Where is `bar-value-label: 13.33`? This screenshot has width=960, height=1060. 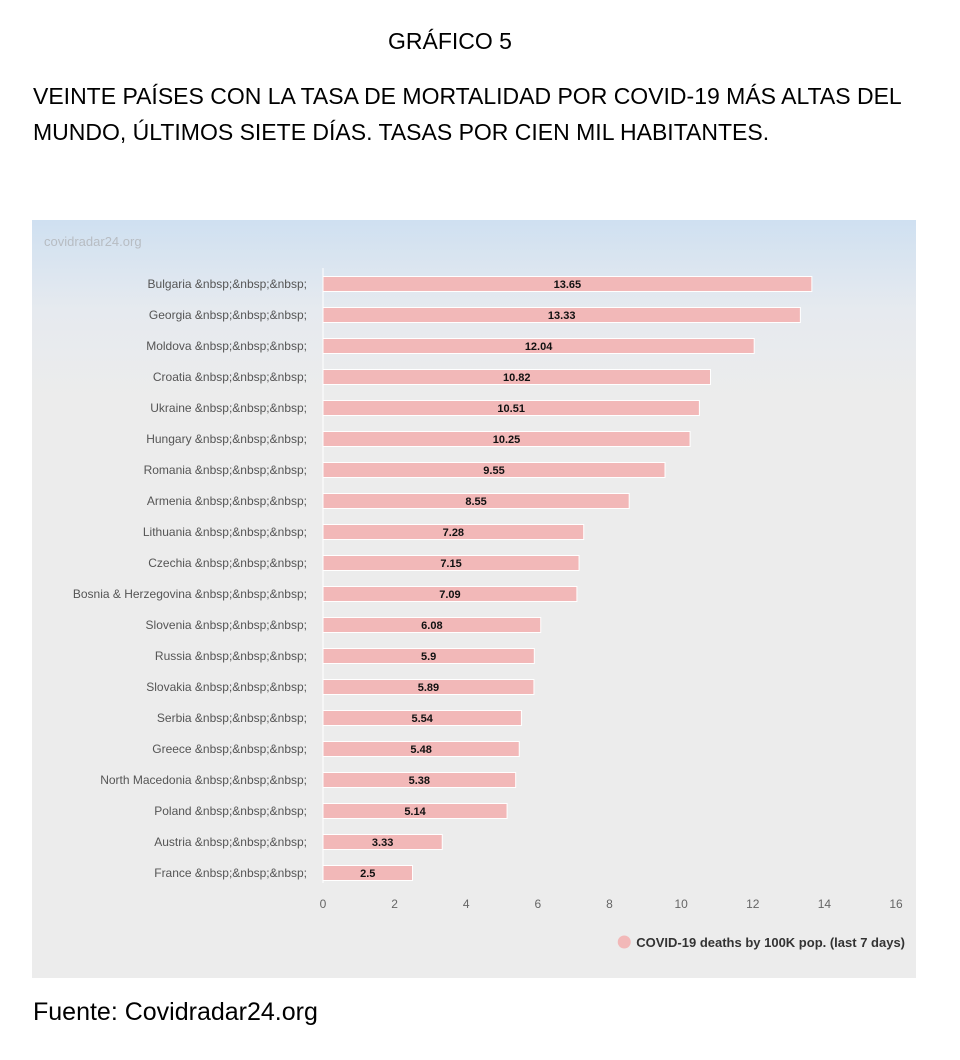
bar-value-label: 13.33 is located at coordinates (562, 316).